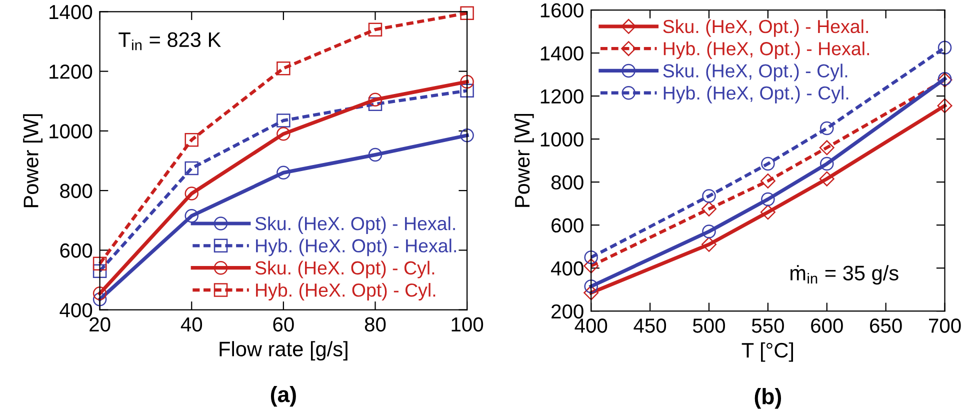 The image size is (969, 417). What do you see at coordinates (191, 324) in the screenshot?
I see `x-tick-label: 40` at bounding box center [191, 324].